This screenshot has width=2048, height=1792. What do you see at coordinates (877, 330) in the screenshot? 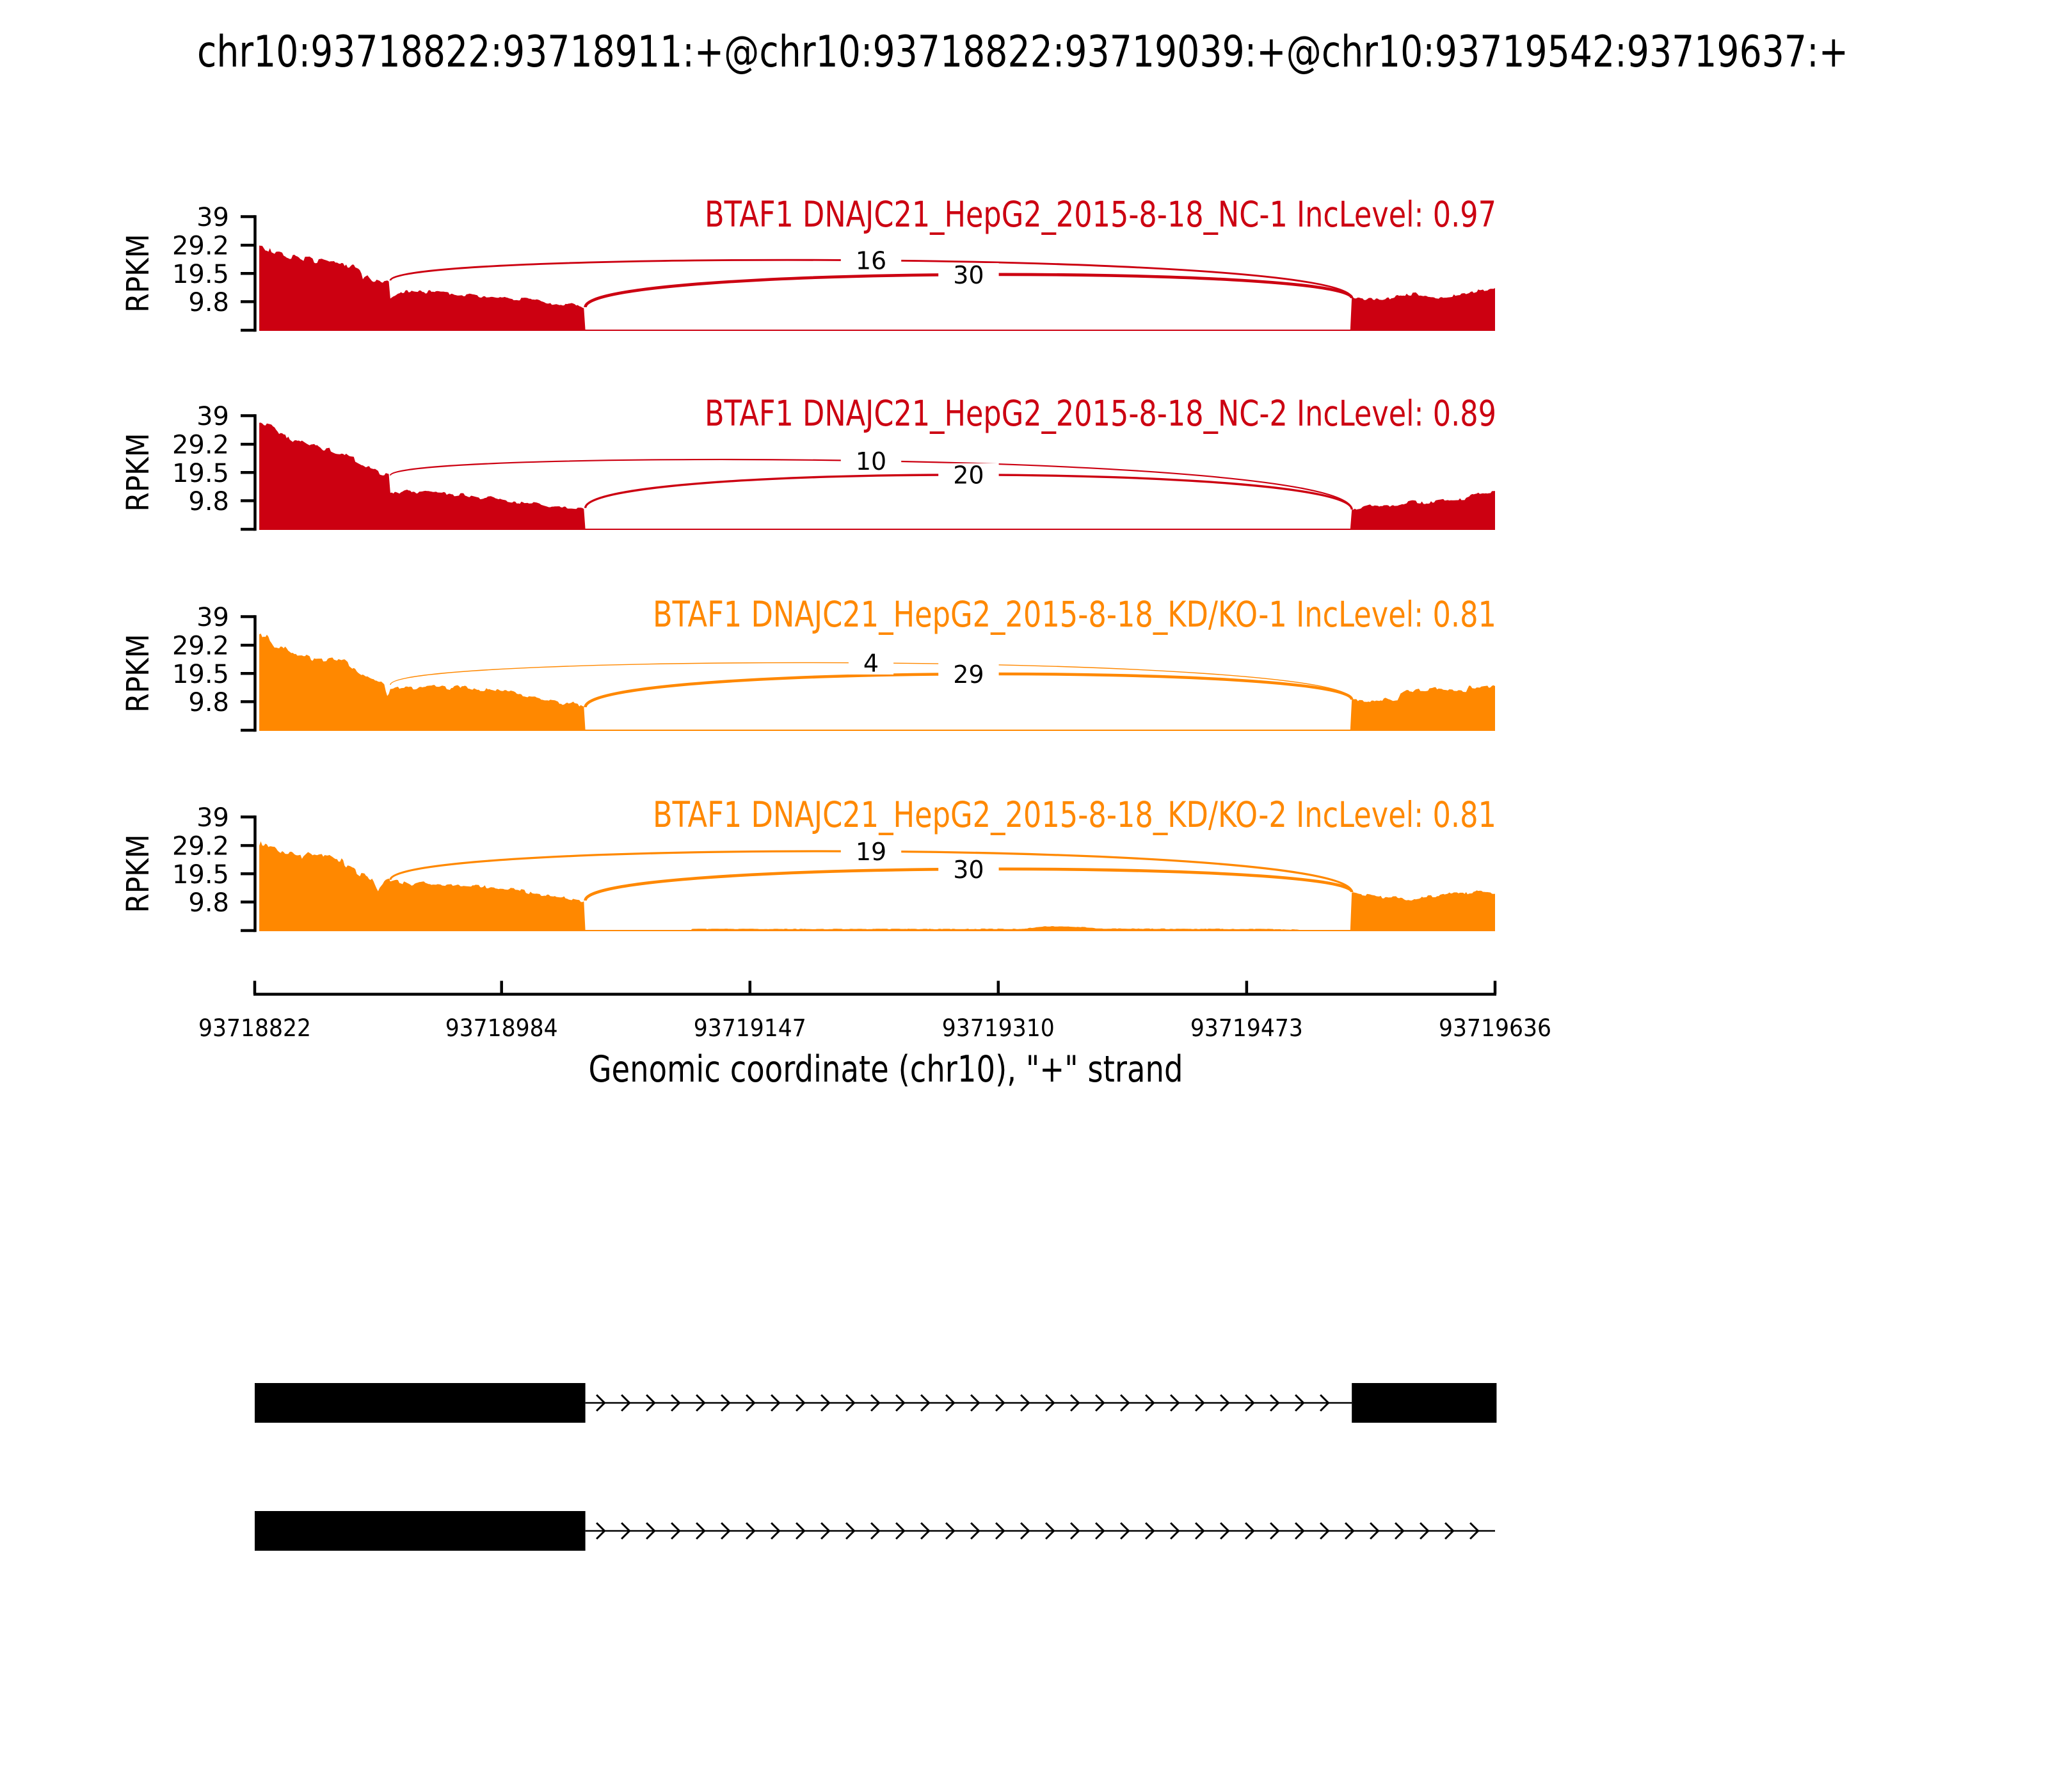
I see `track-1-baseline-edge` at bounding box center [877, 330].